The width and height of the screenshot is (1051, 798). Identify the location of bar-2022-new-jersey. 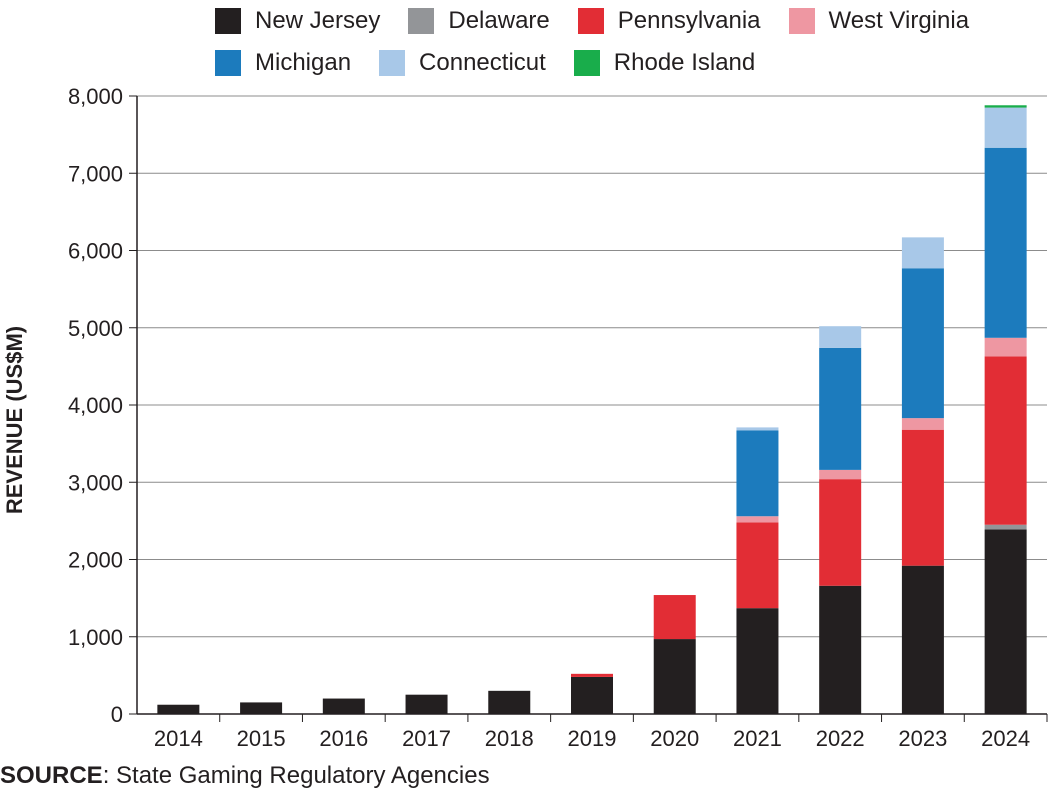
(840, 649).